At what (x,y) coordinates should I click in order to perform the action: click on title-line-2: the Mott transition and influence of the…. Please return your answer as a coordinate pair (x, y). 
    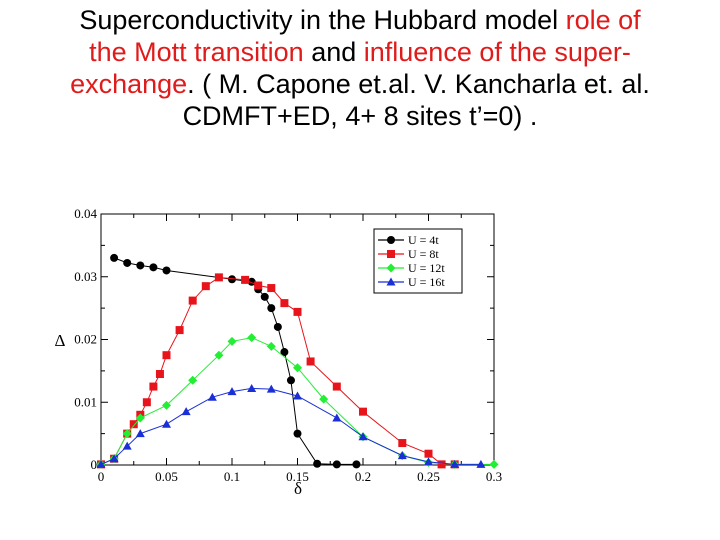
    Looking at the image, I should click on (360, 52).